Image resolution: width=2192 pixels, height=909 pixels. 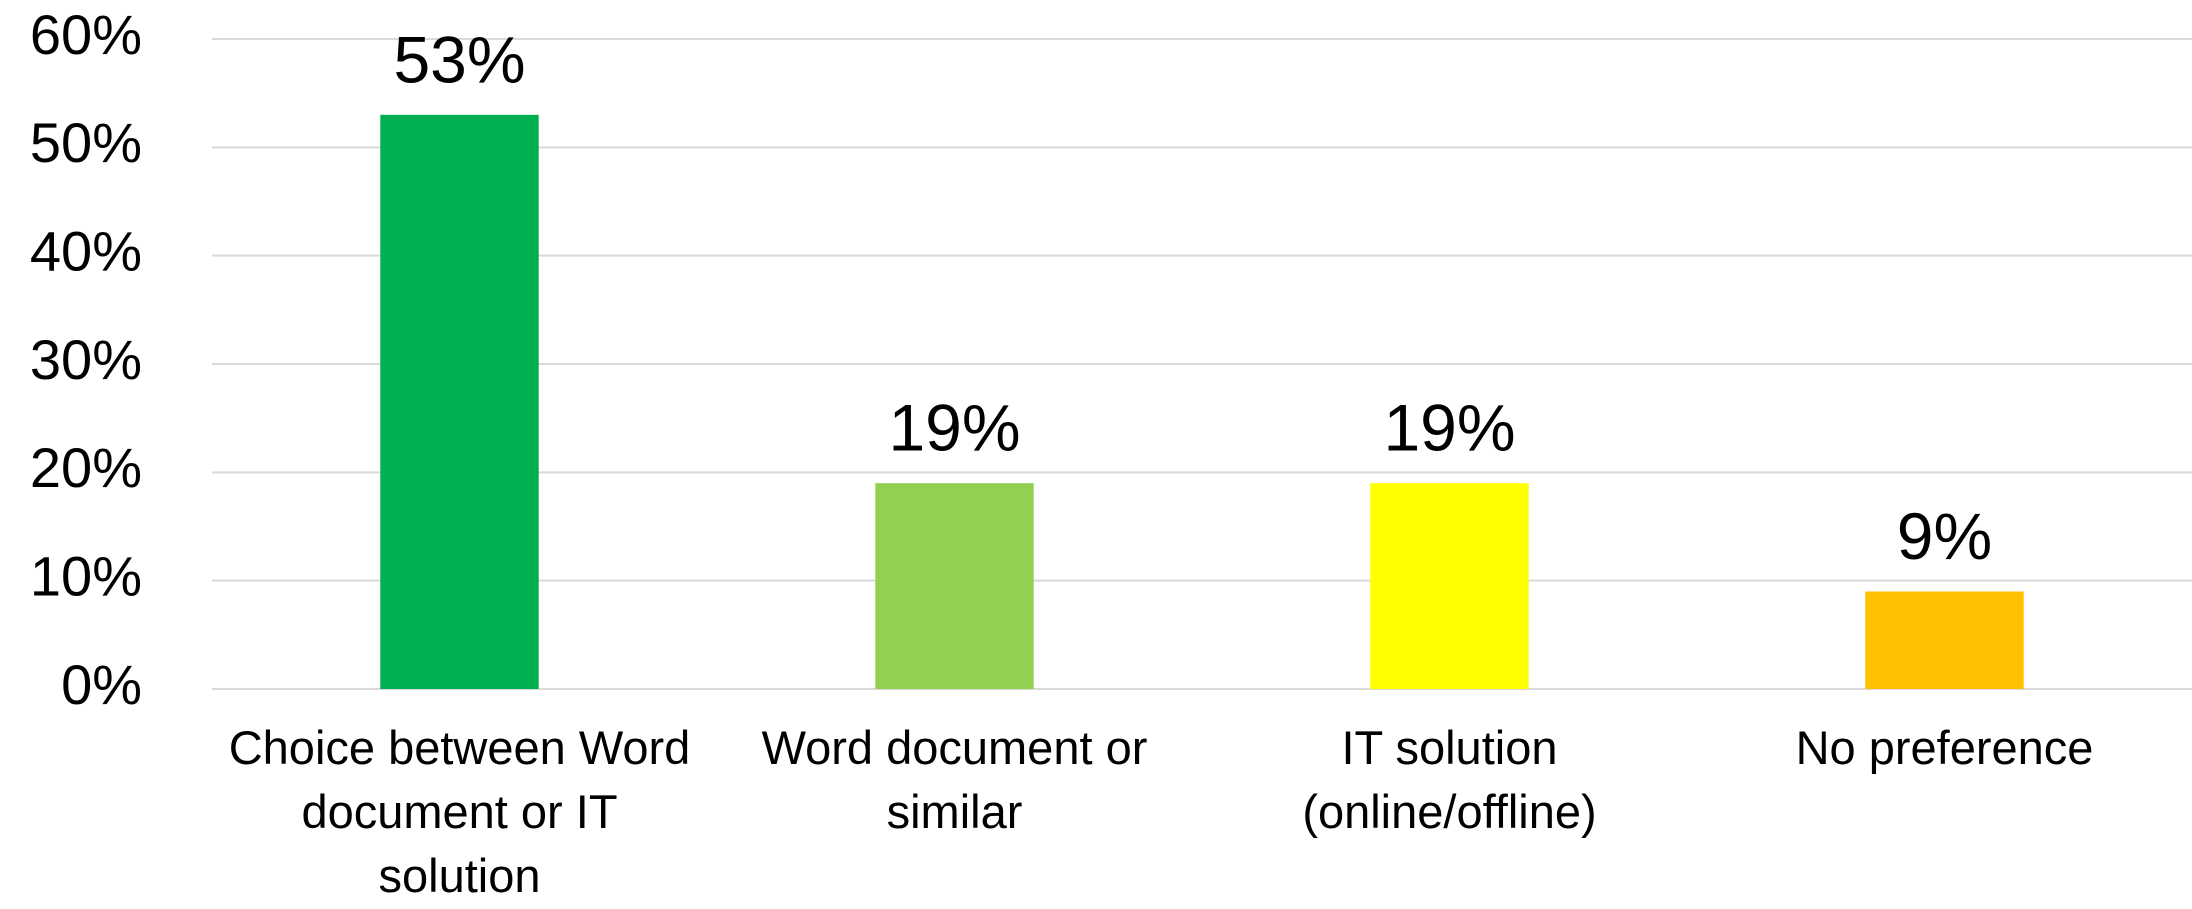 What do you see at coordinates (1944, 747) in the screenshot?
I see `x-tick-label: No preference` at bounding box center [1944, 747].